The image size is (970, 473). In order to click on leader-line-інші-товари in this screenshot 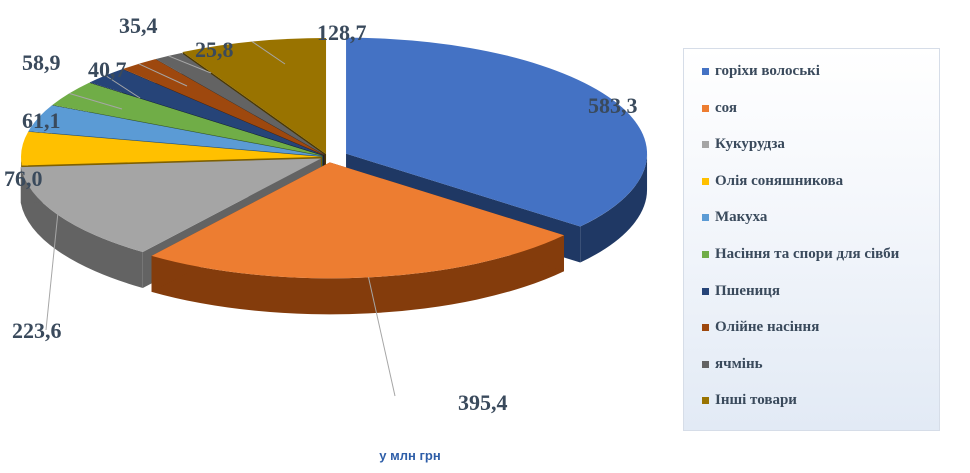, I will do `click(268, 53)`.